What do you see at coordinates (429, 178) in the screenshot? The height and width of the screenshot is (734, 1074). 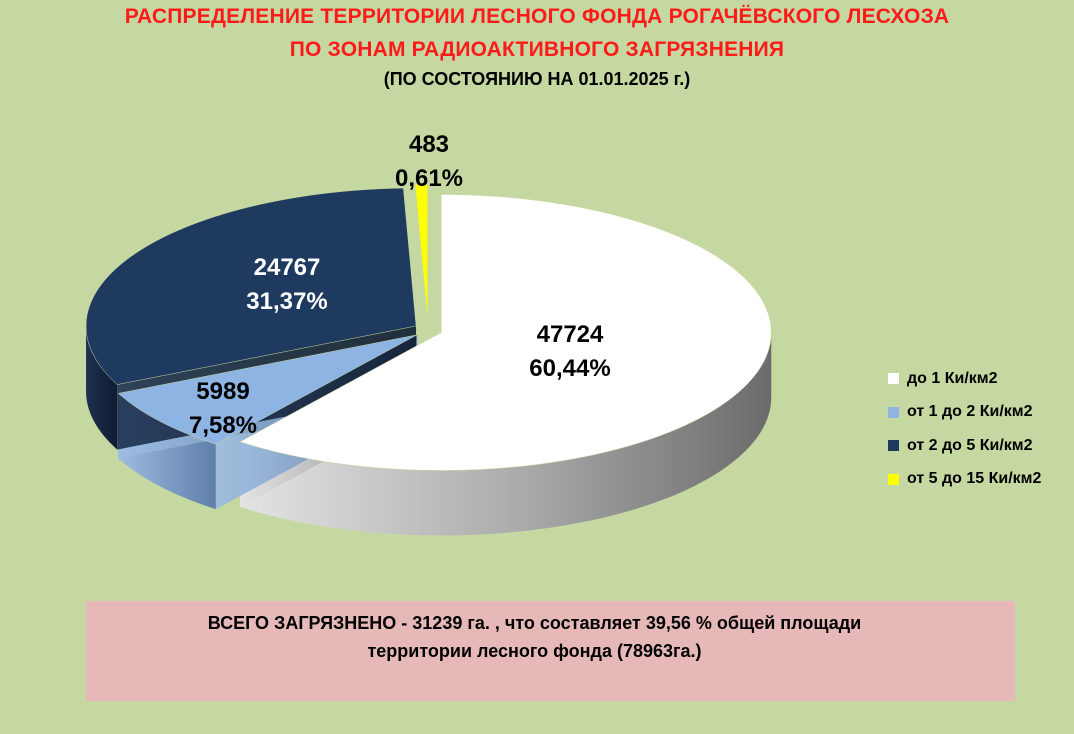 I see `data-label-percent: 0,61%` at bounding box center [429, 178].